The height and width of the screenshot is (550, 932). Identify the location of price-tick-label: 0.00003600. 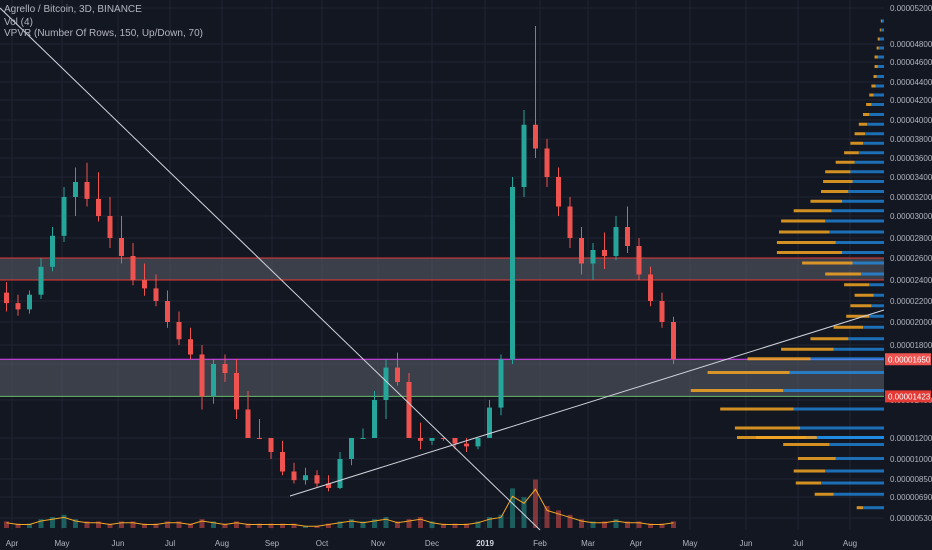
(911, 158).